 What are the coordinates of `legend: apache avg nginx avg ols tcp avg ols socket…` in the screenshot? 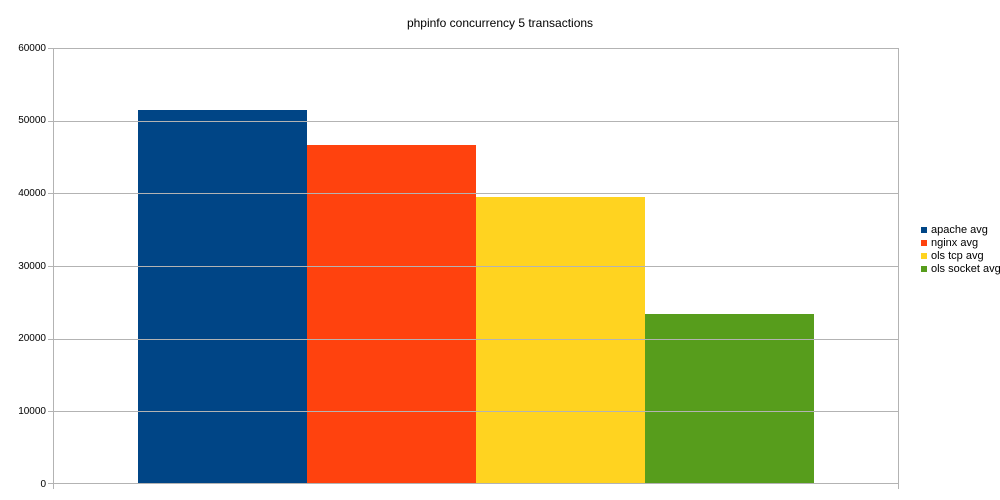 It's located at (960, 249).